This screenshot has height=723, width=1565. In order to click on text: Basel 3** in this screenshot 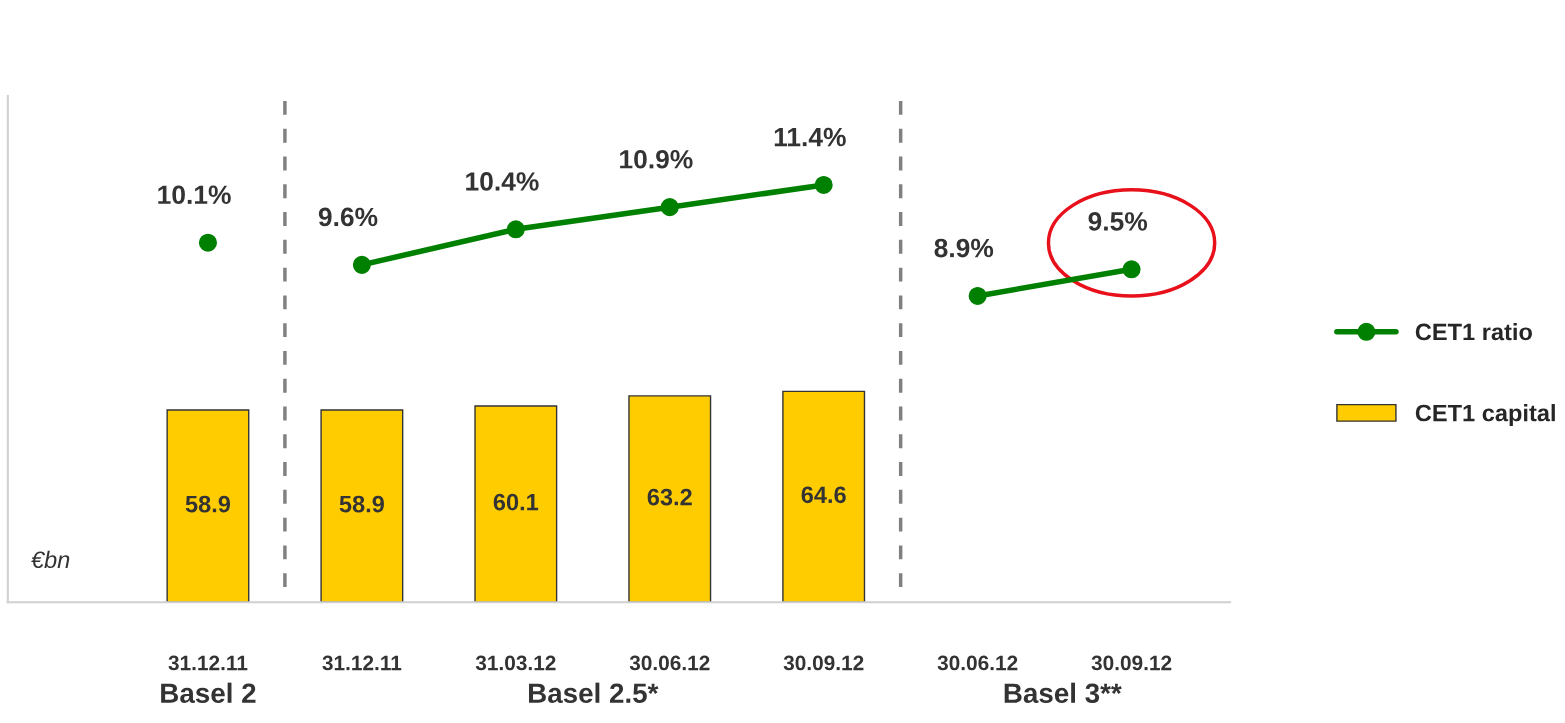, I will do `click(1063, 693)`.